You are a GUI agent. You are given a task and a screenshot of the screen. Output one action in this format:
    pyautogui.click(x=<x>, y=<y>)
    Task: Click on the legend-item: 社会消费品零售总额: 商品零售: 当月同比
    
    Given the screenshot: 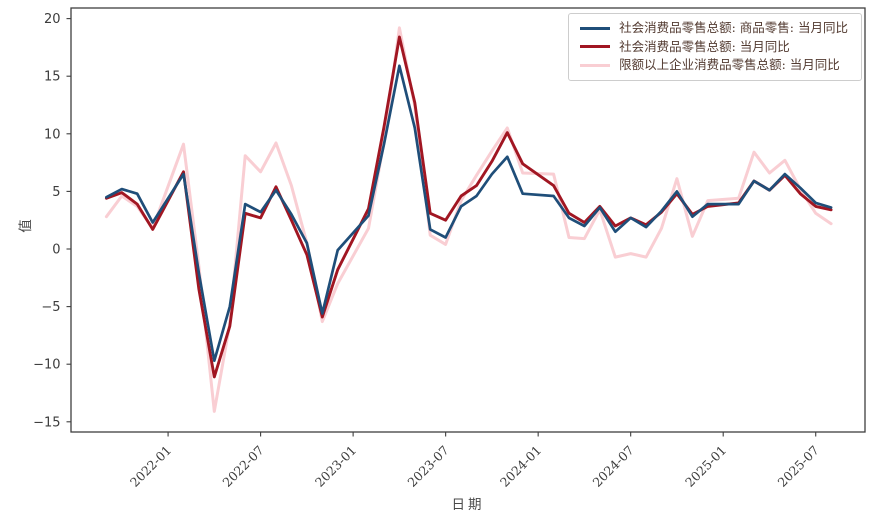 What is the action you would take?
    pyautogui.click(x=714, y=27)
    